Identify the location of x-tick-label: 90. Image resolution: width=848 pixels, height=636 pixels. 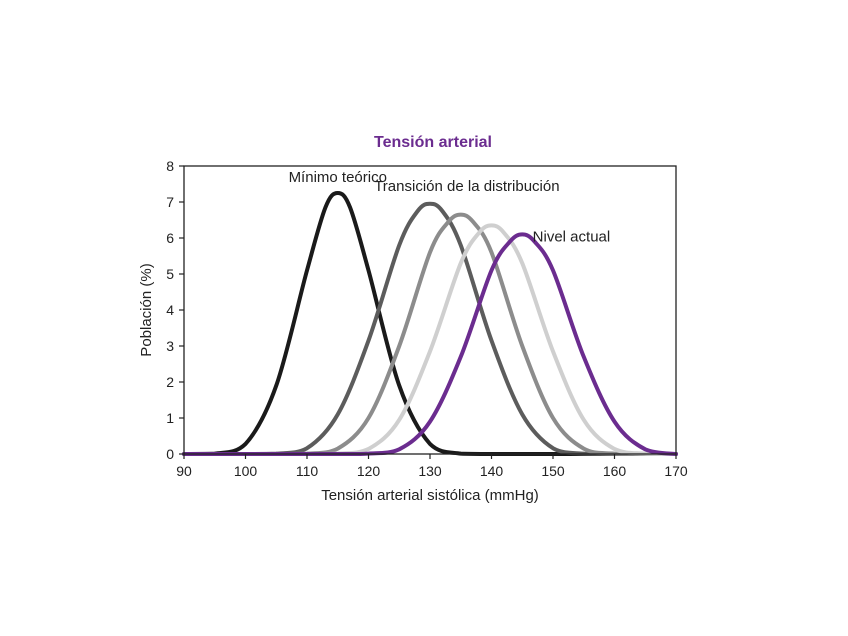
(184, 471).